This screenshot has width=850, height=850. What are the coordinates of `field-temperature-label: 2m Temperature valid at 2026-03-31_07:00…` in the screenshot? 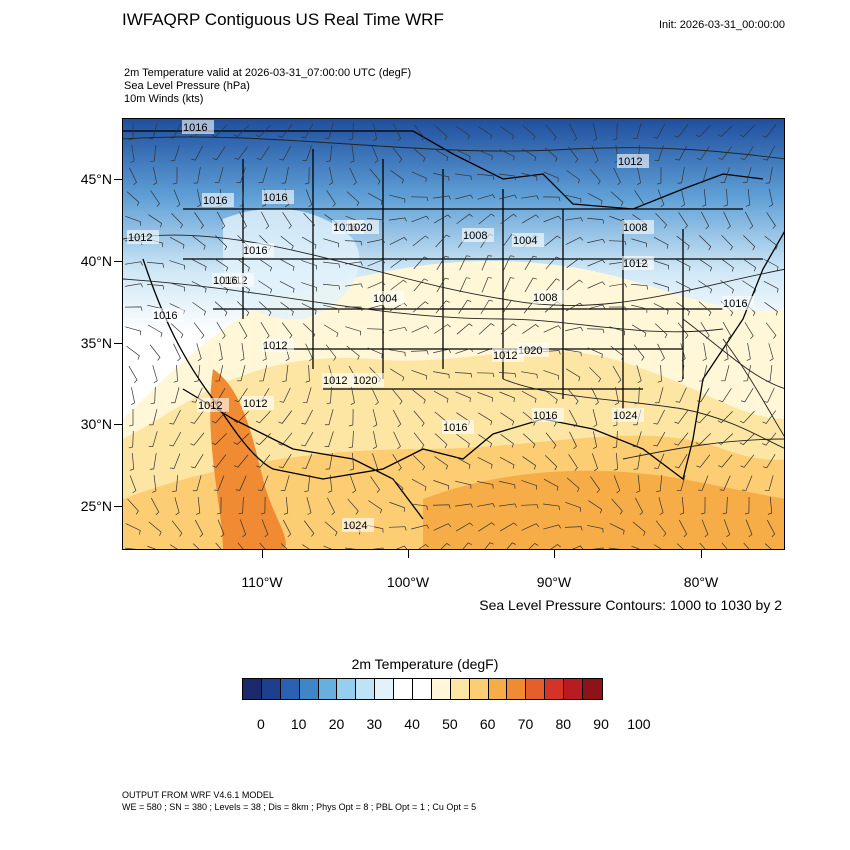 It's located at (268, 73).